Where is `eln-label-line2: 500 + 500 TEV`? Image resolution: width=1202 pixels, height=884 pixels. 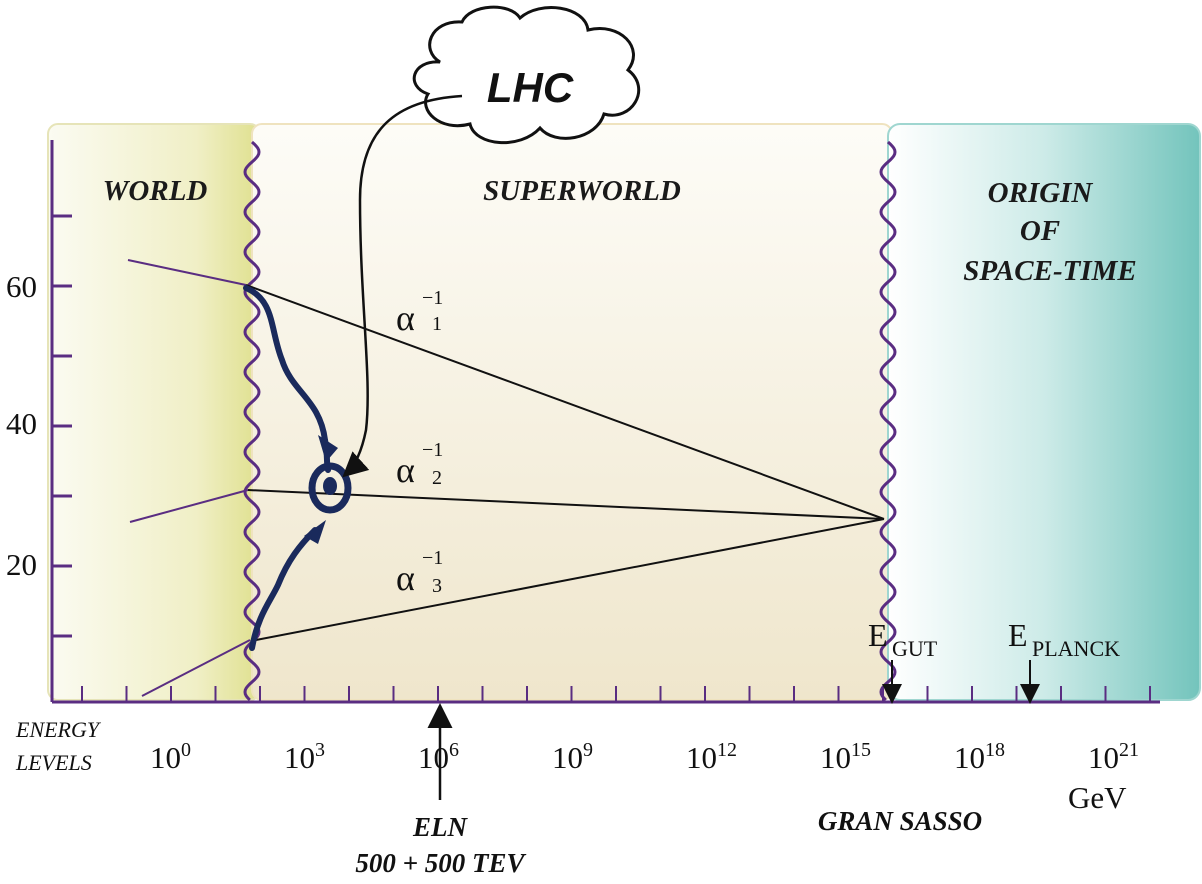
eln-label-line2: 500 + 500 TEV is located at coordinates (440, 863).